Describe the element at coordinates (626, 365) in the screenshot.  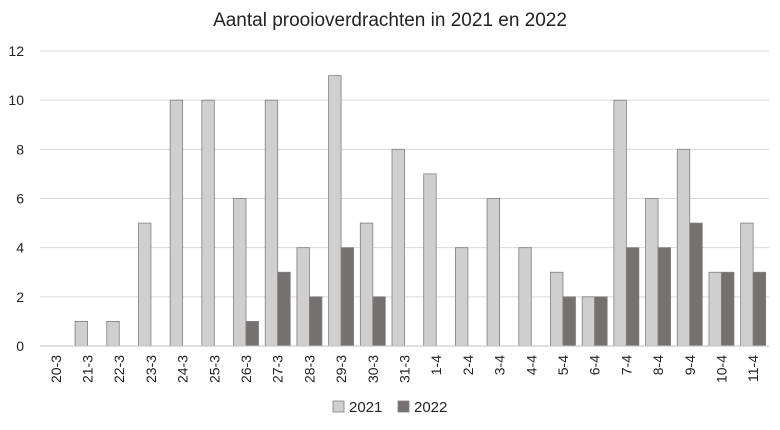
I see `x-tick-label: 7-4` at that location.